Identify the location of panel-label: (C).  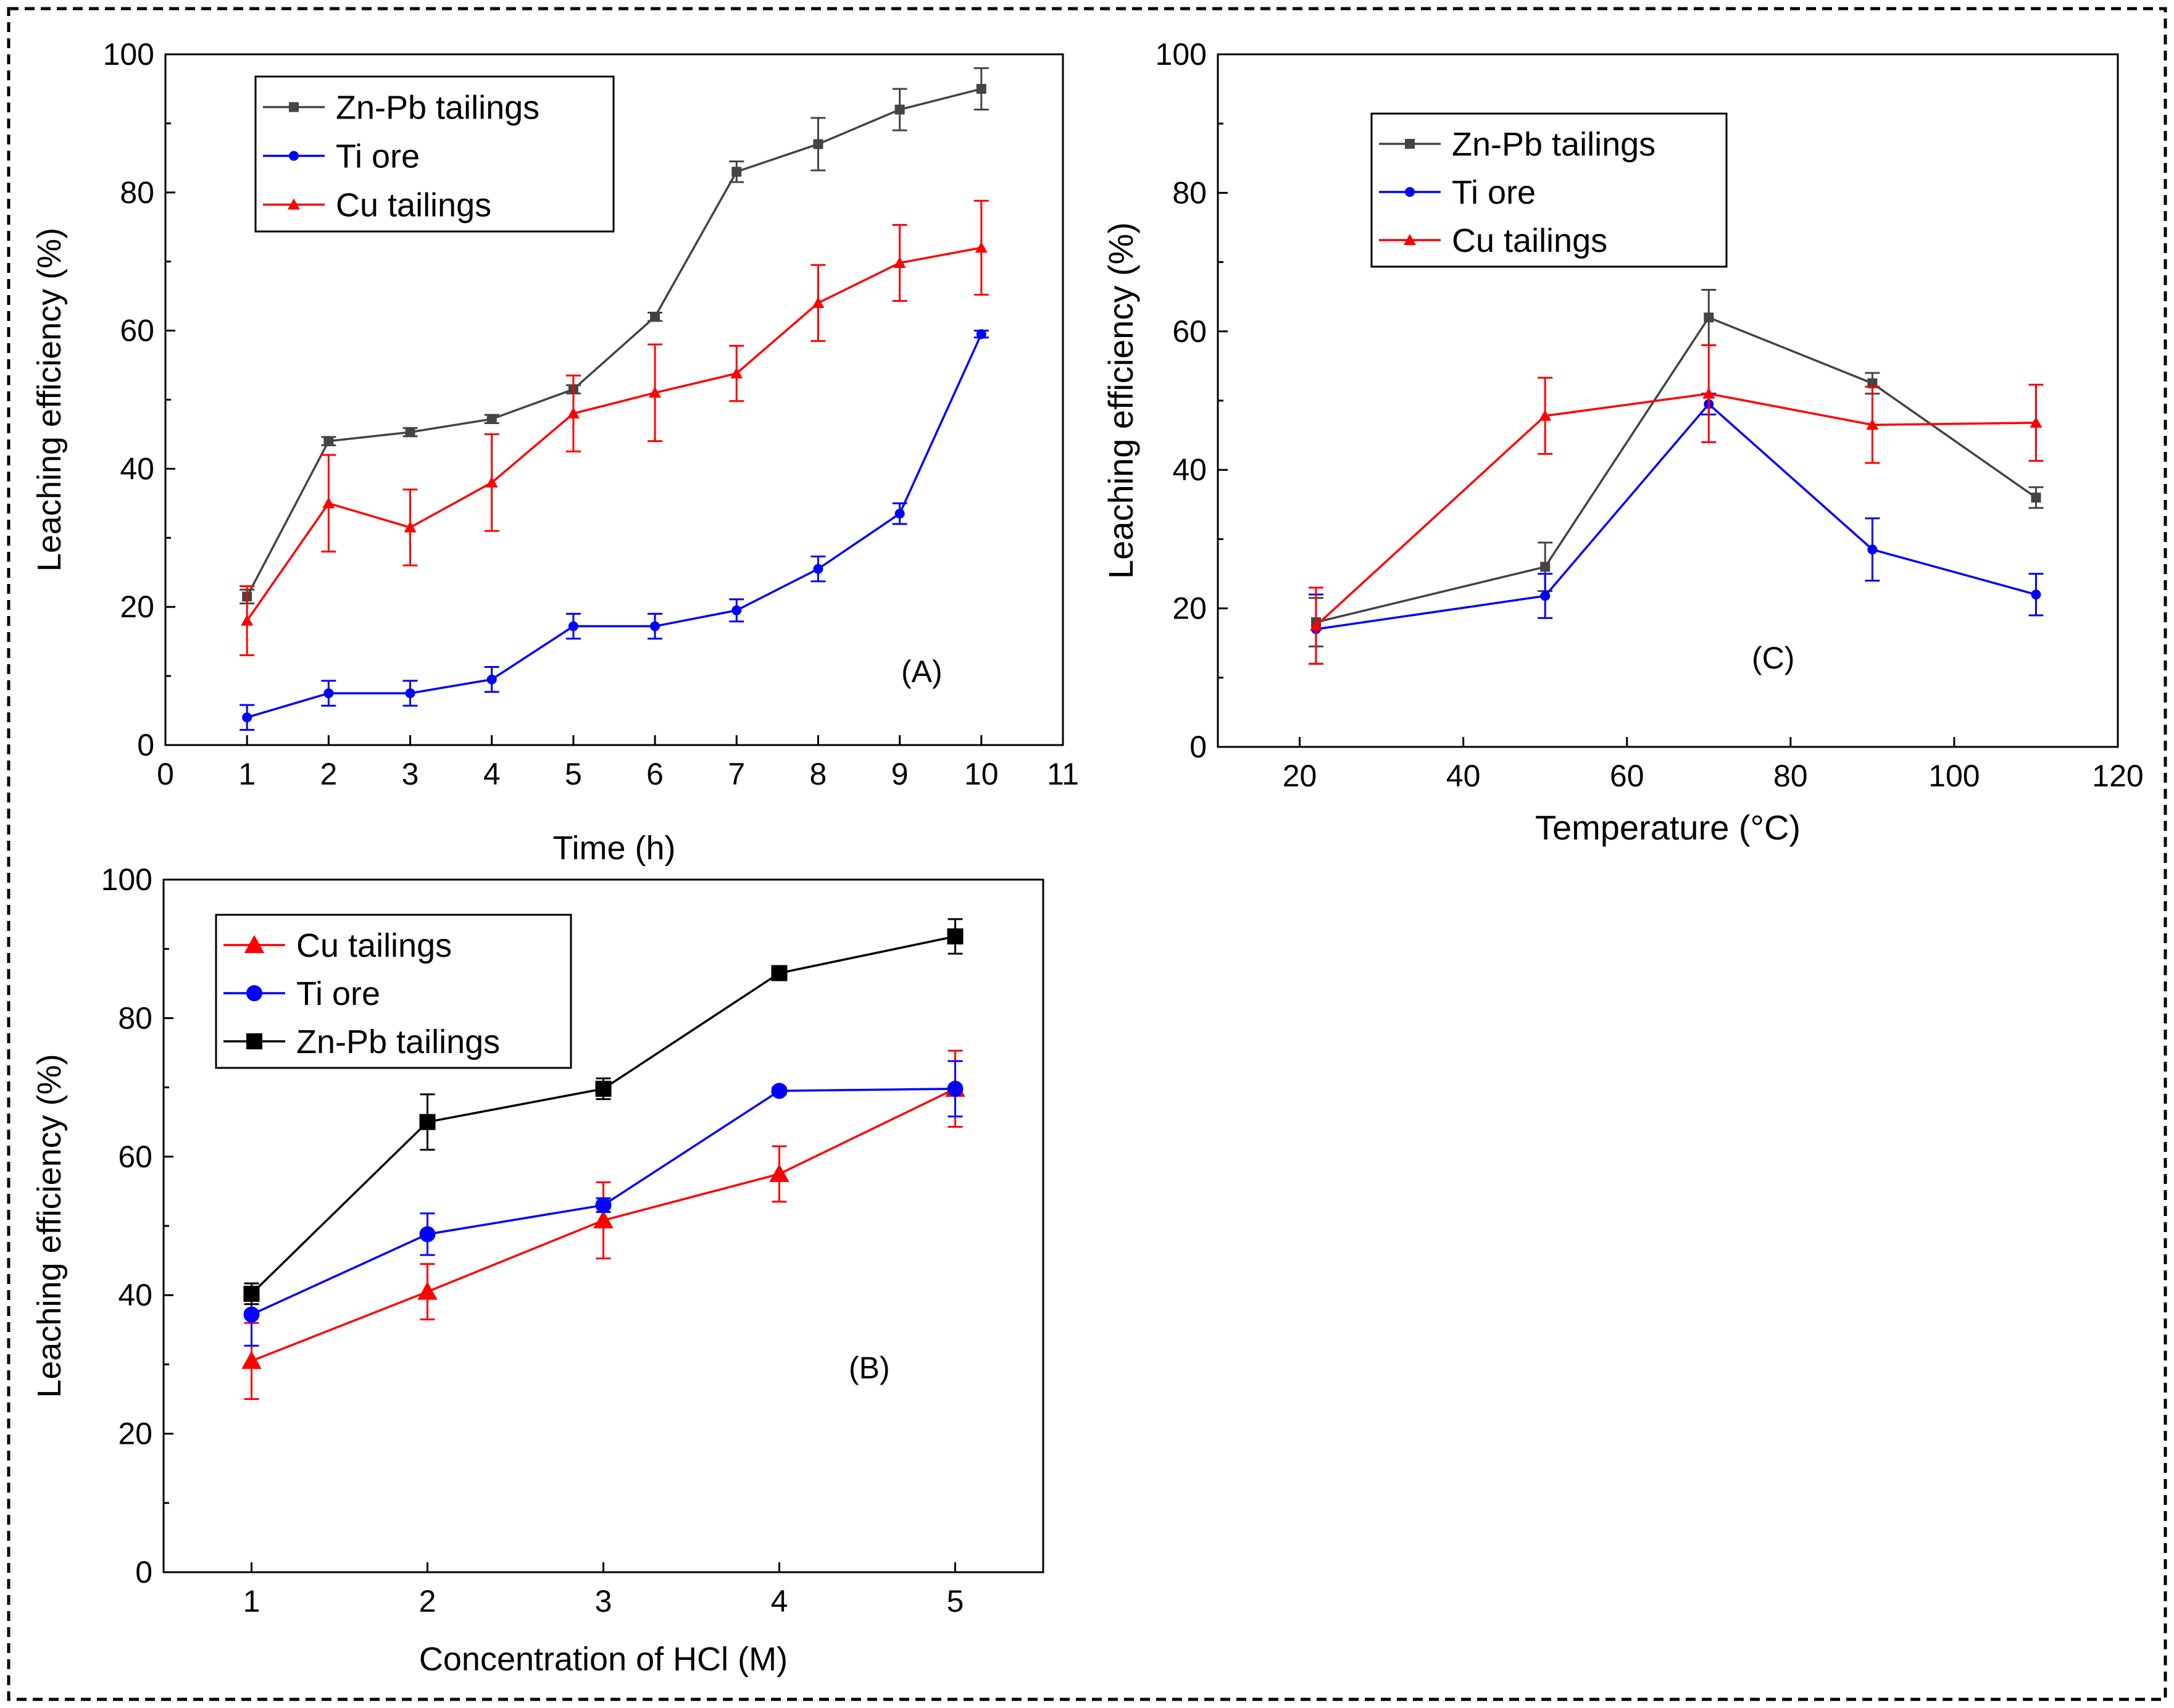
(1773, 658).